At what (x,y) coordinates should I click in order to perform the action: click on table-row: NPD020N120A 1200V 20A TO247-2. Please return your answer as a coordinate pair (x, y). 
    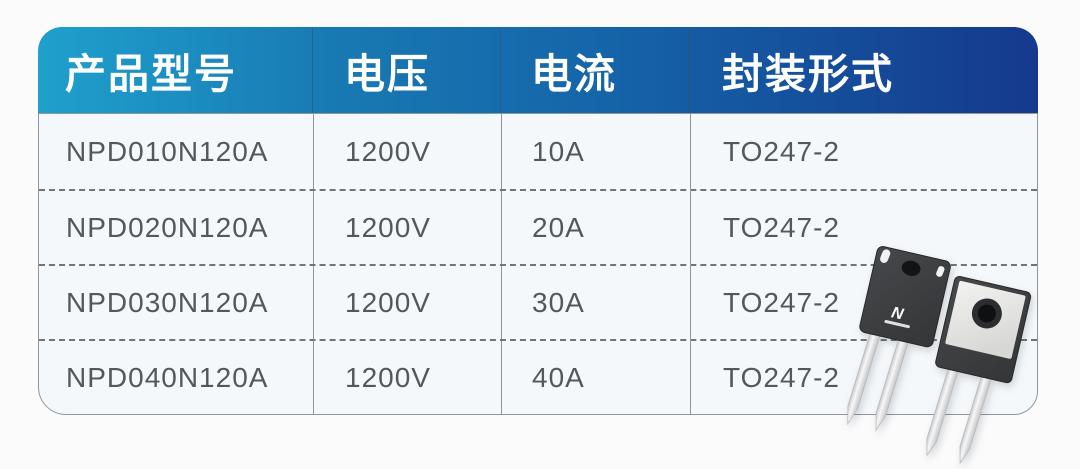
    Looking at the image, I should click on (538, 226).